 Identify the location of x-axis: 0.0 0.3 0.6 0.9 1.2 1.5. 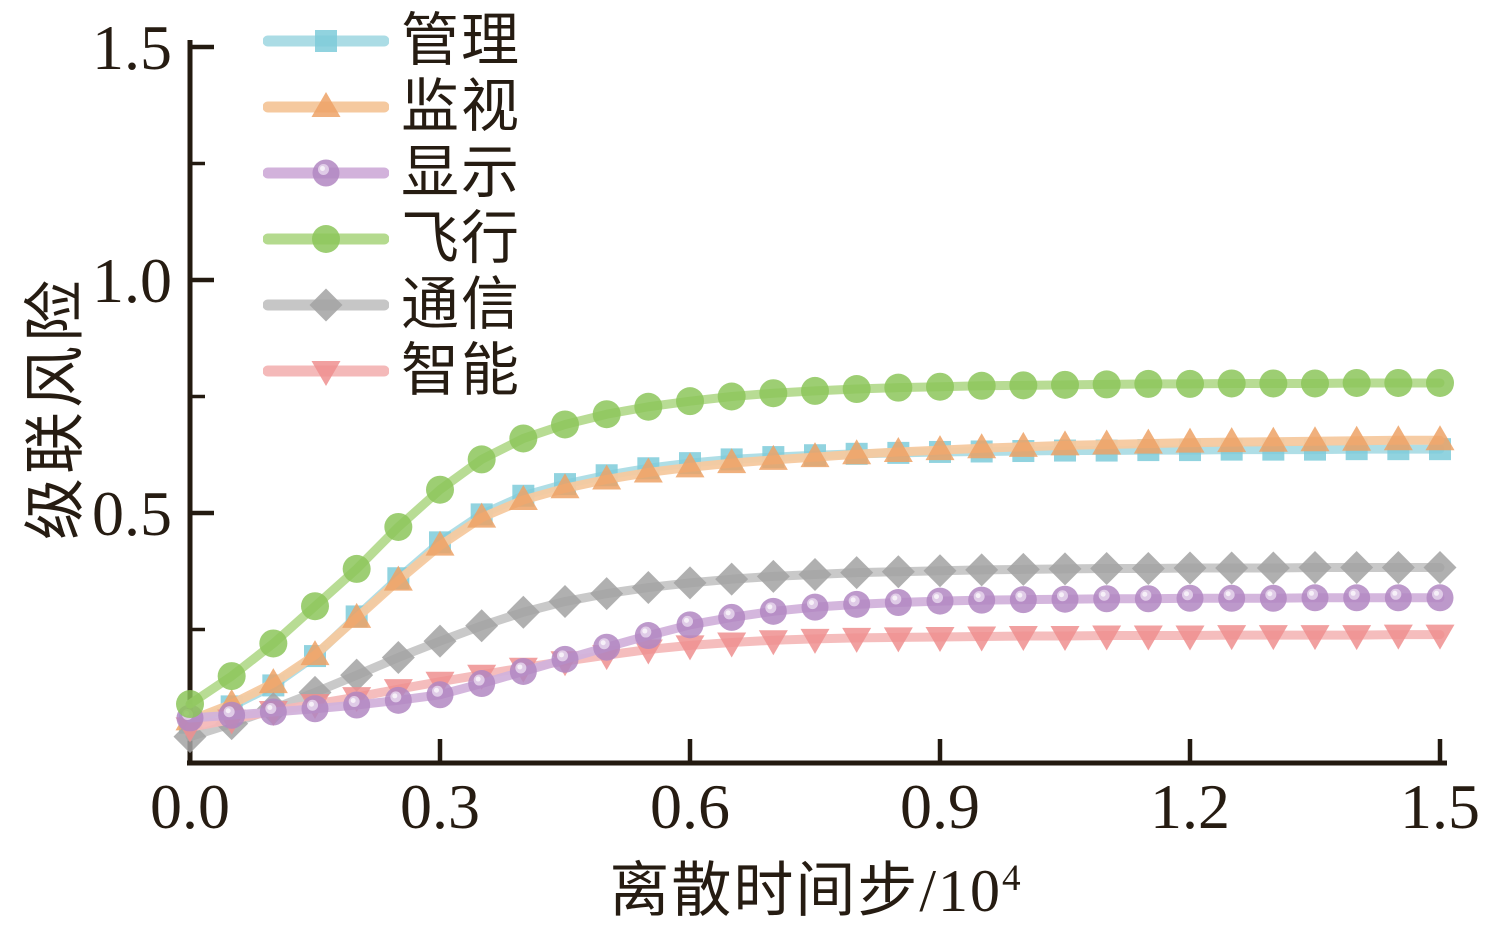
(815, 790).